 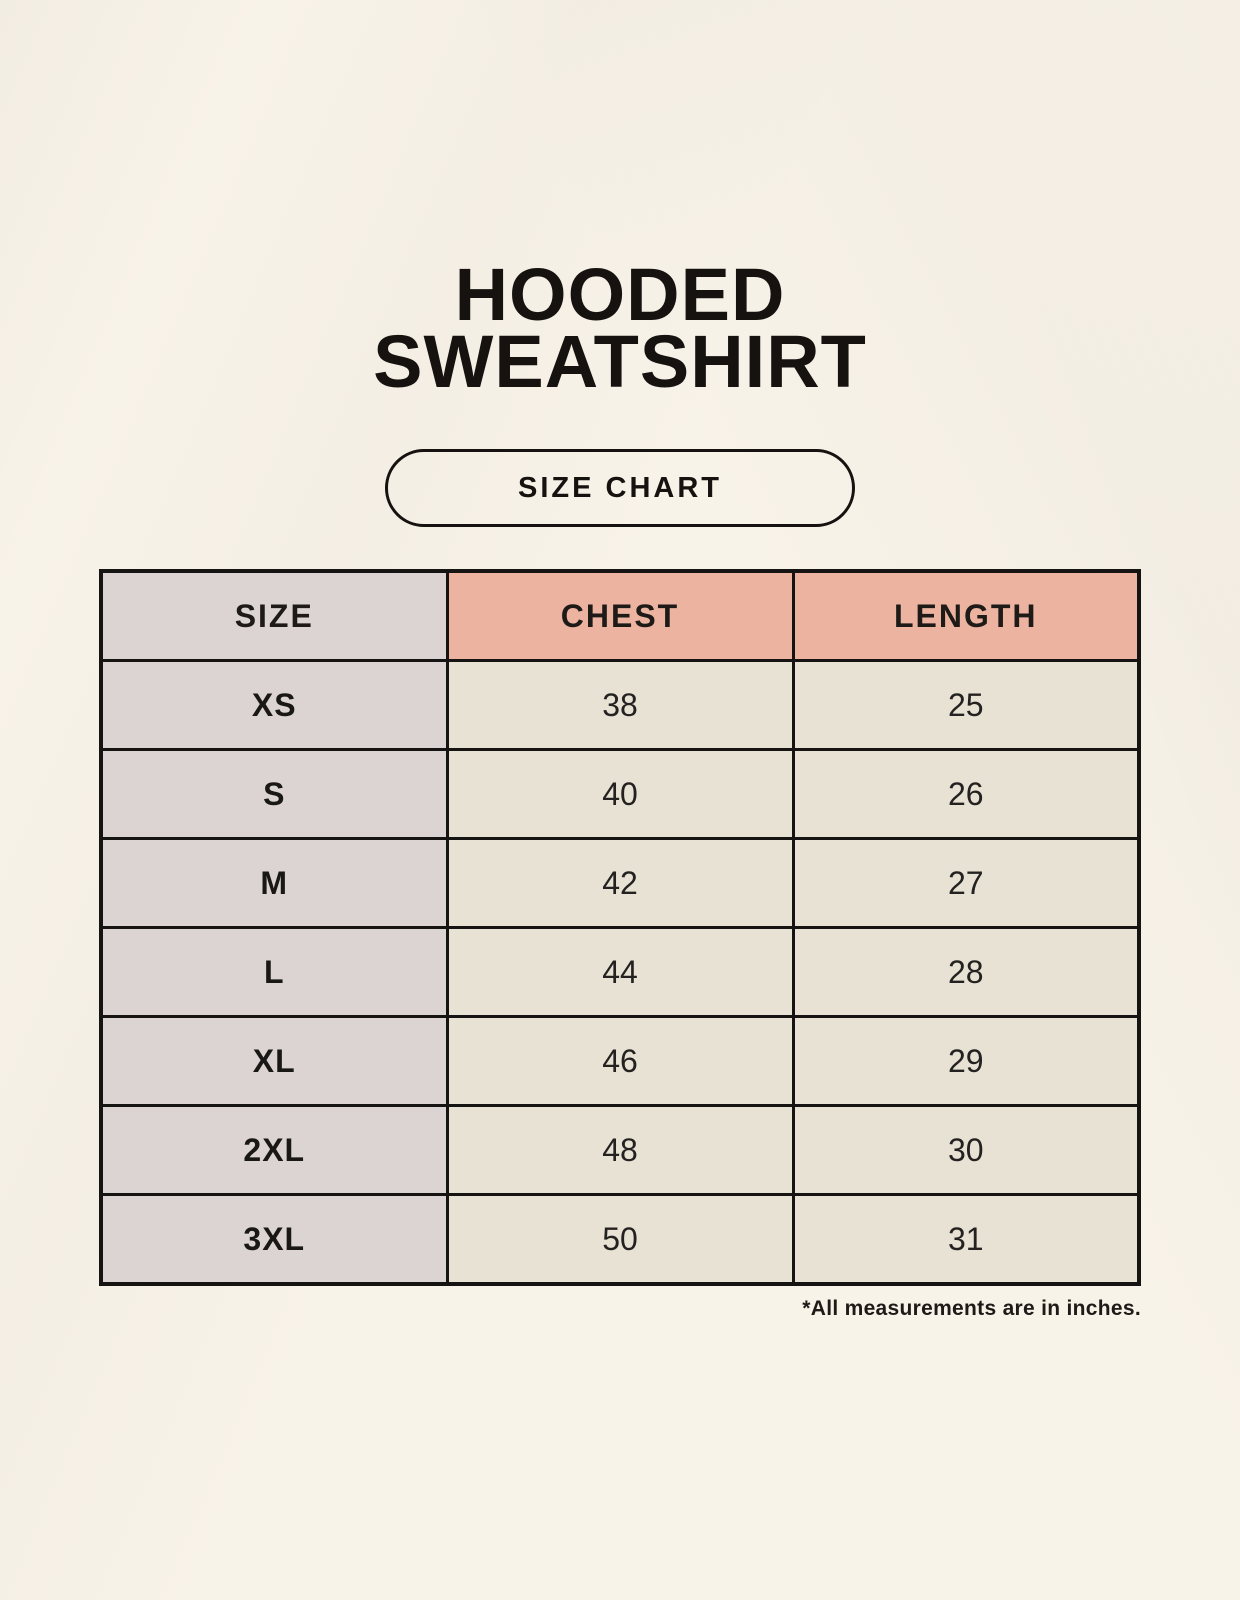 What do you see at coordinates (274, 616) in the screenshot?
I see `column-header-size: SIZE` at bounding box center [274, 616].